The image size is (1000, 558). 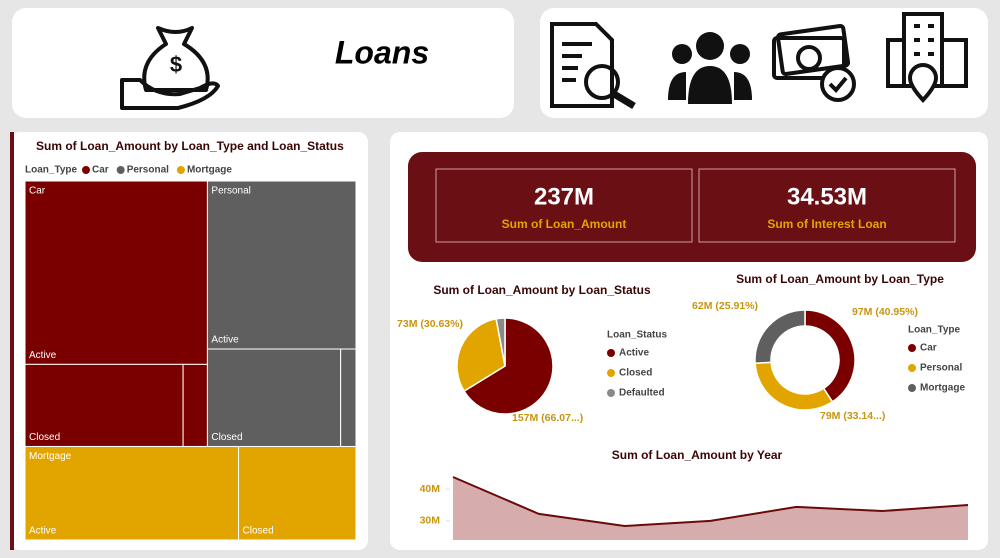 I want to click on document-icon, so click(x=593, y=66).